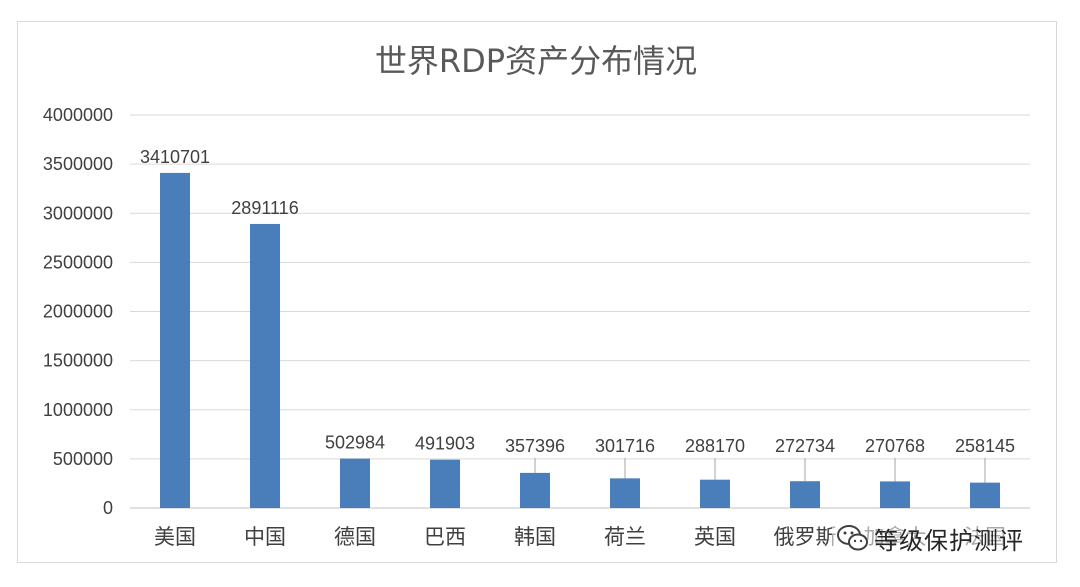  Describe the element at coordinates (535, 537) in the screenshot. I see `x-category-label: 韩国` at that location.